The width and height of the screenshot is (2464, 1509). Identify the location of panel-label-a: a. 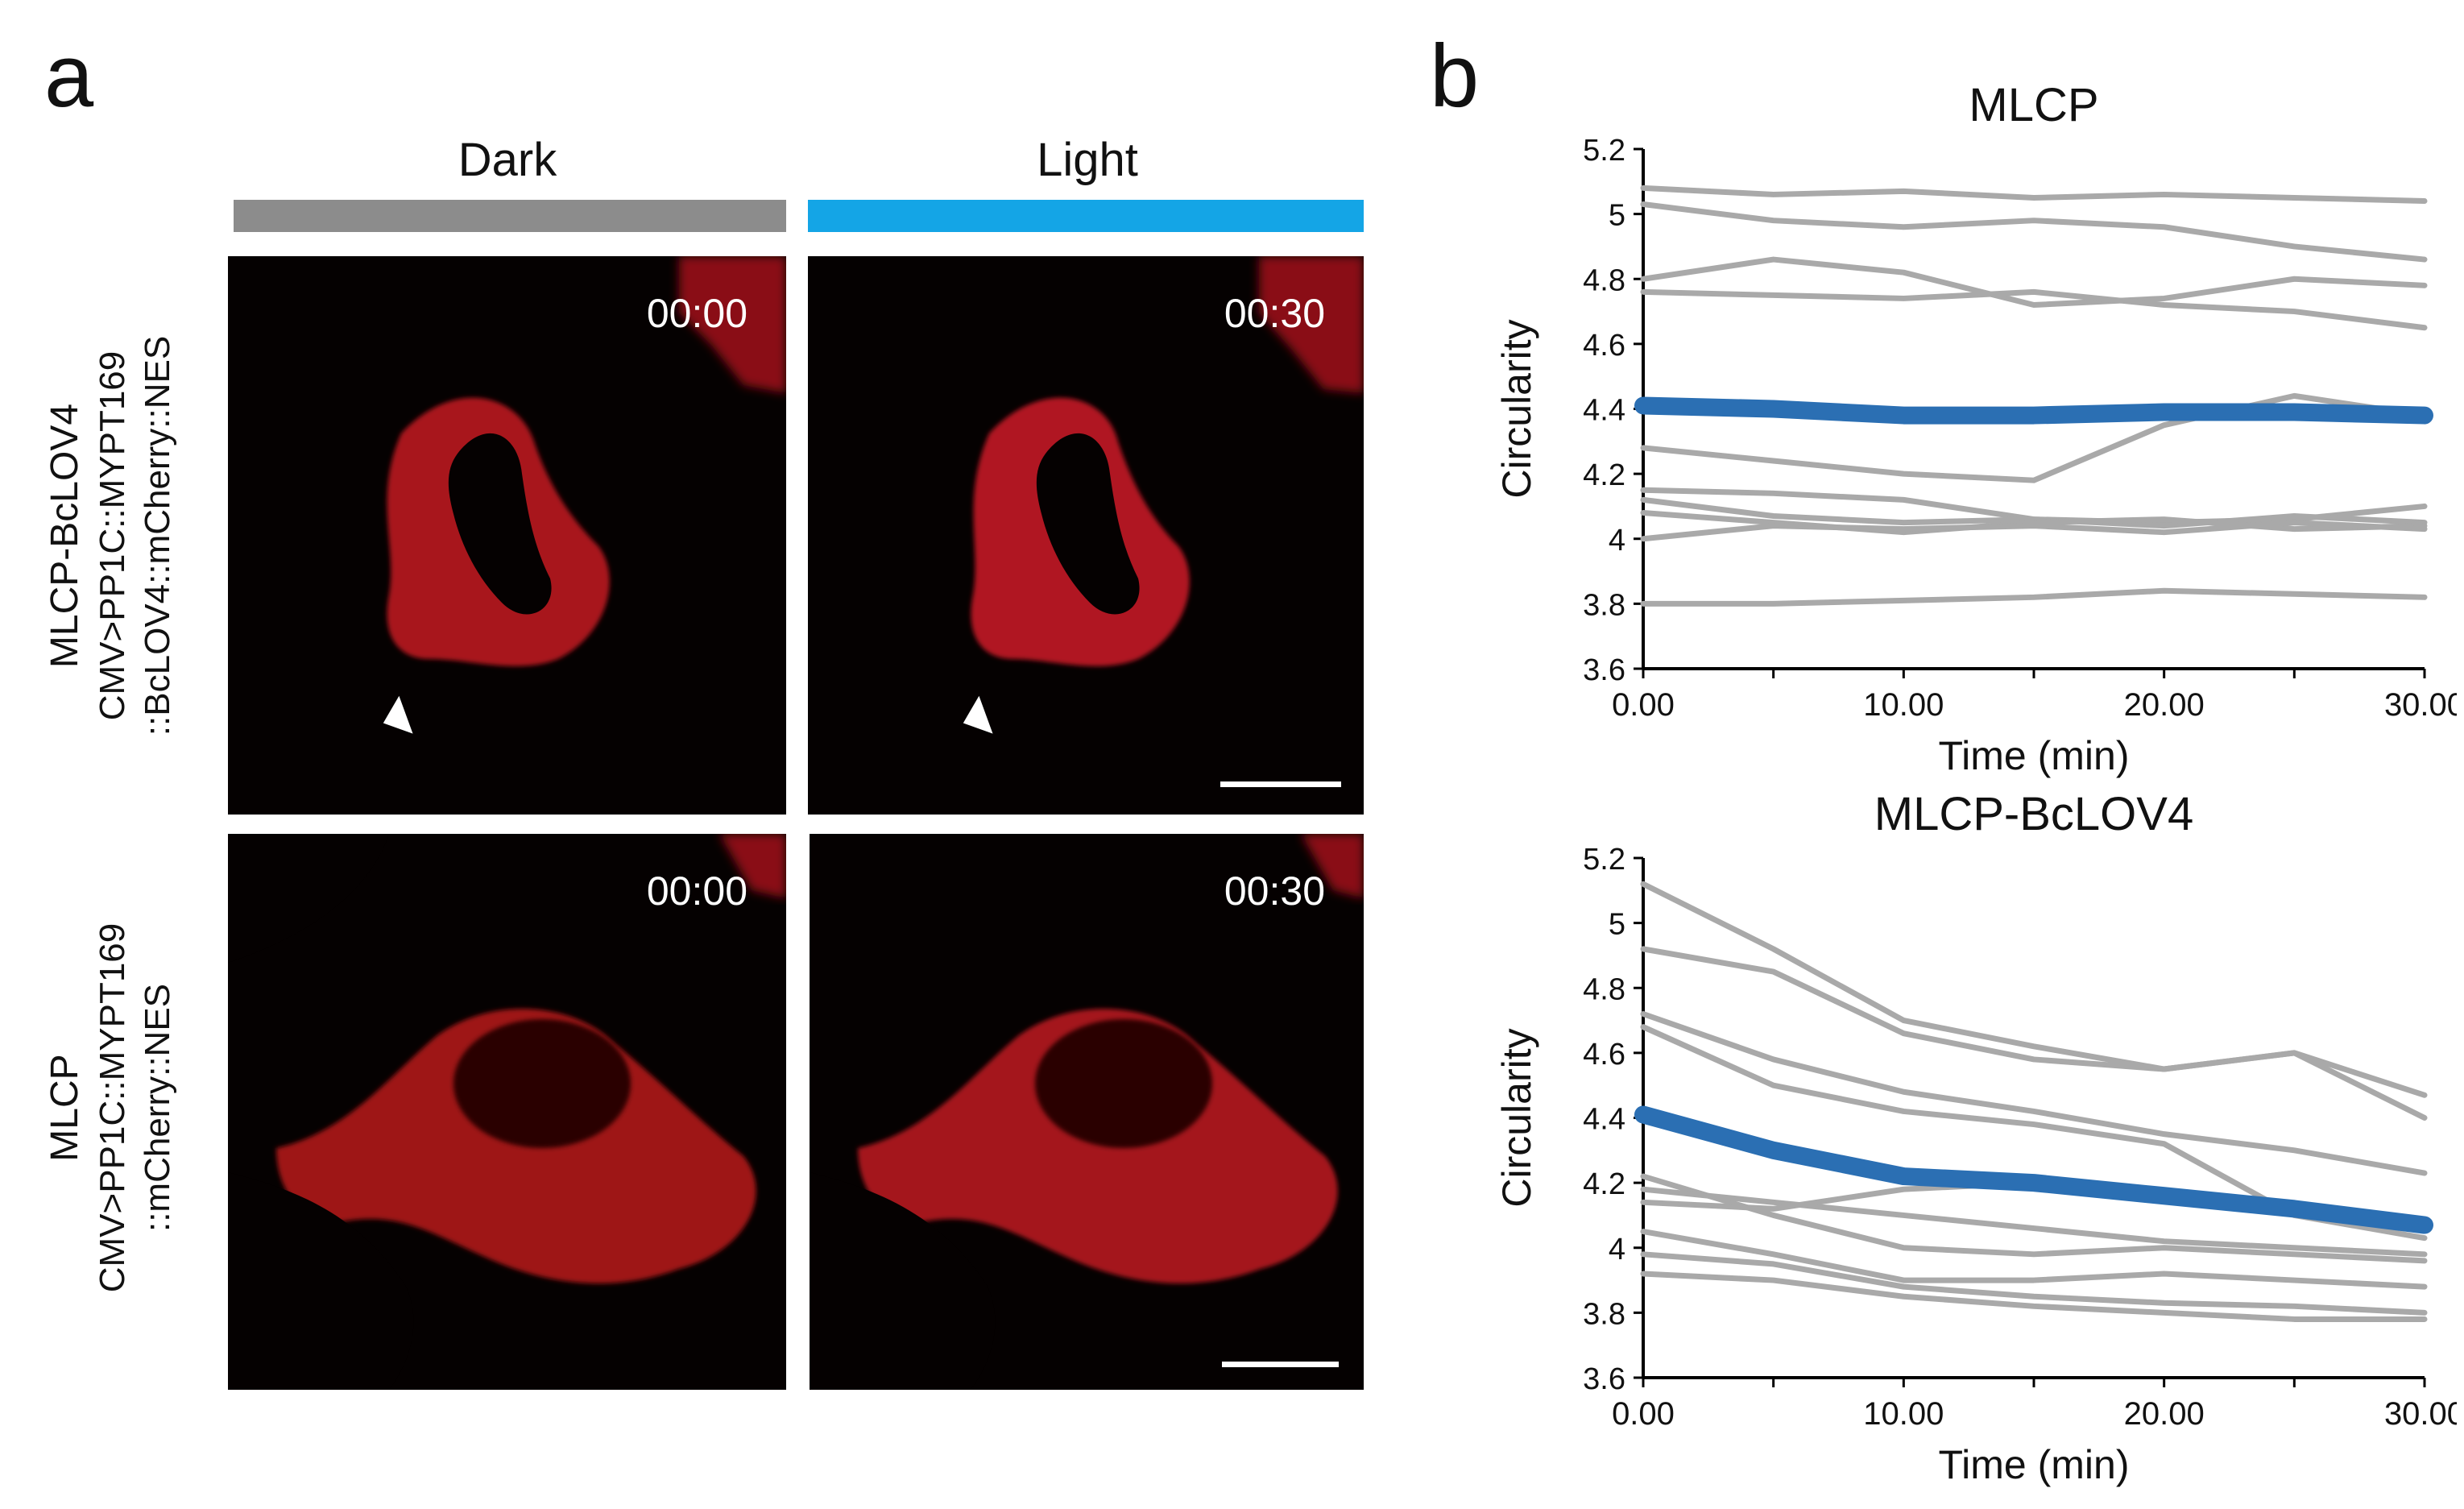
(69, 76).